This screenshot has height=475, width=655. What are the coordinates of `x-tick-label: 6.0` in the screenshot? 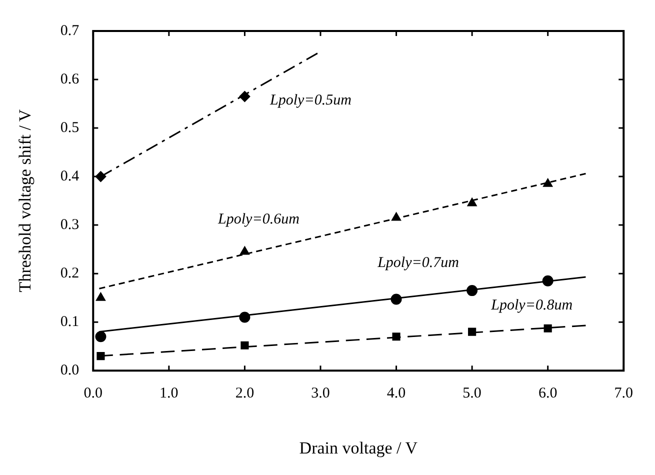 It's located at (548, 394).